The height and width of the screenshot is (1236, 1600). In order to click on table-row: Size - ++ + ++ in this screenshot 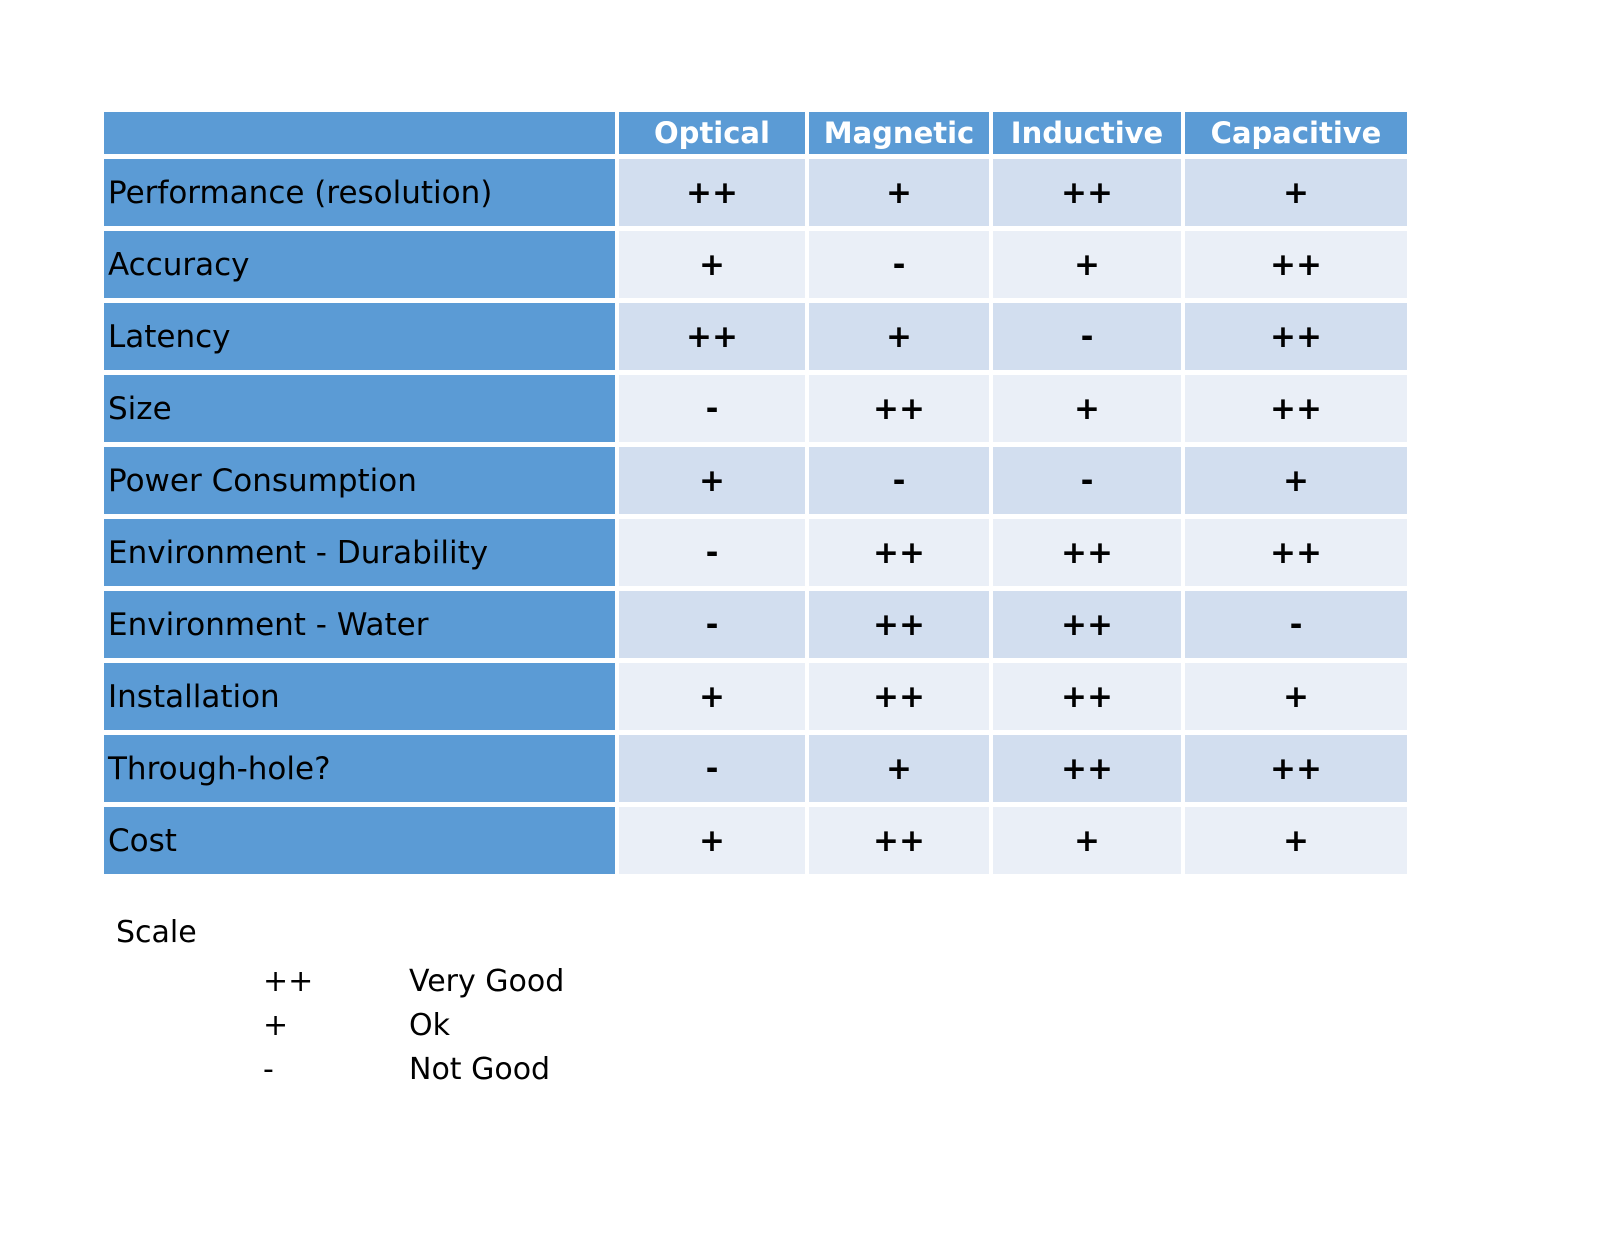, I will do `click(755, 411)`.